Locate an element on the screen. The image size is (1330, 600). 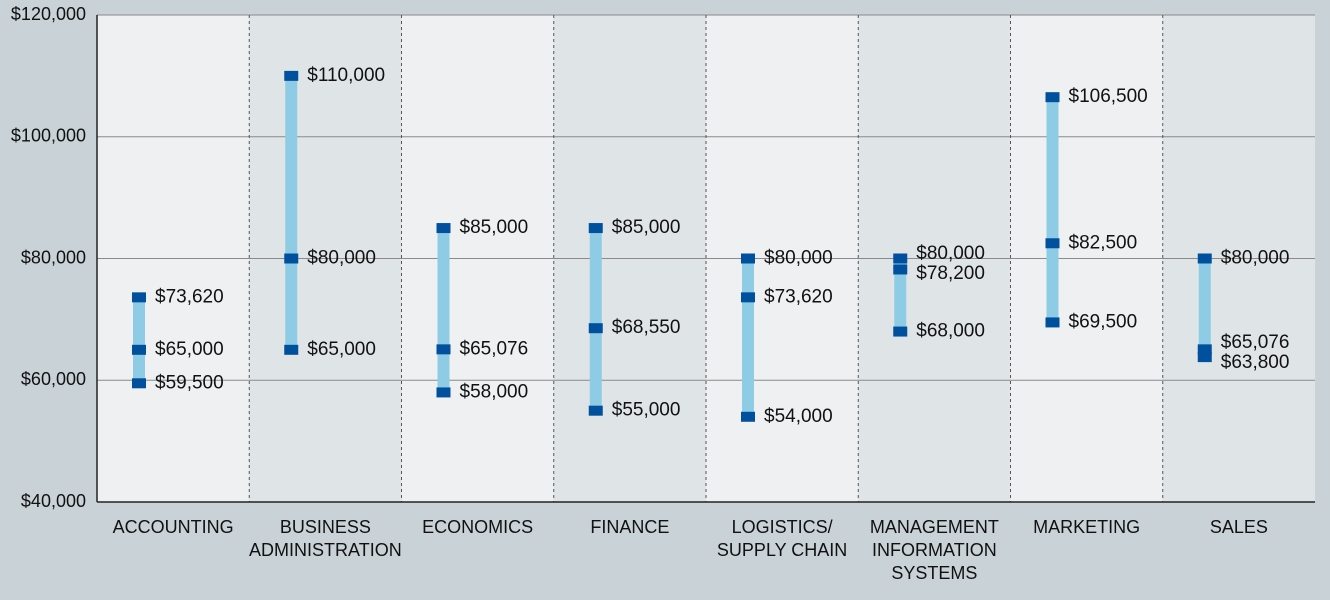
data-label: $69,500 is located at coordinates (1103, 321).